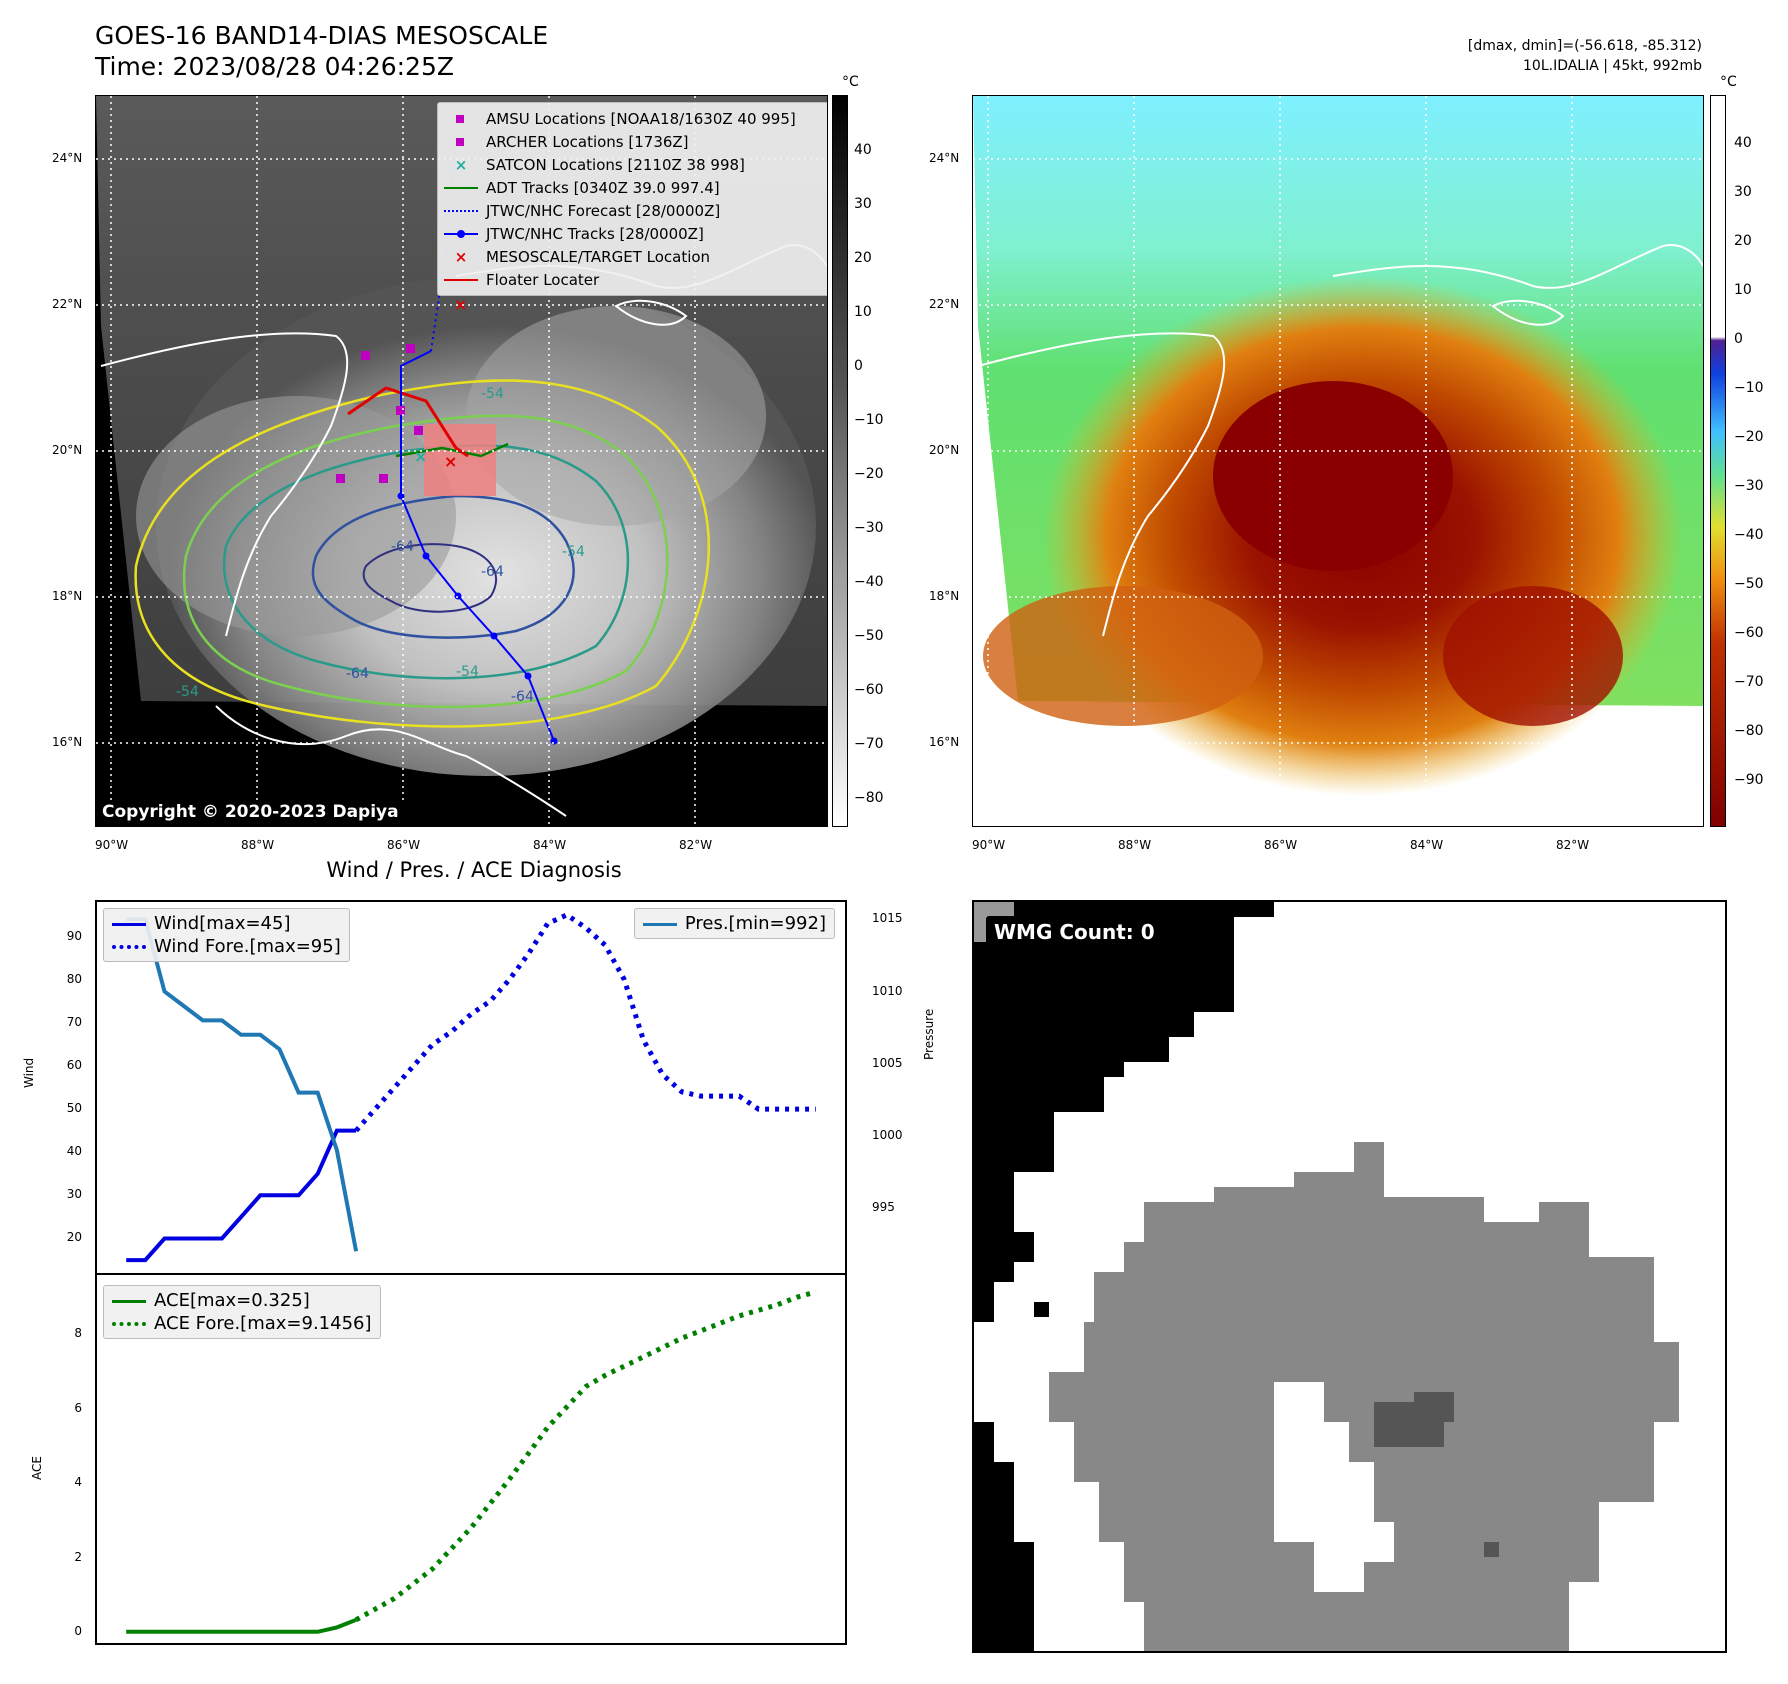 The width and height of the screenshot is (1788, 1684). What do you see at coordinates (1718, 461) in the screenshot?
I see `colorbar-right` at bounding box center [1718, 461].